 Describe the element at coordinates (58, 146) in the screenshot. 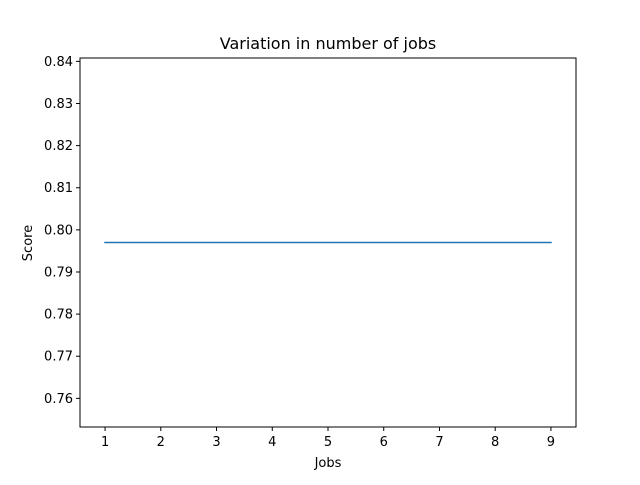

I see `y-tick-label: 0.82` at that location.